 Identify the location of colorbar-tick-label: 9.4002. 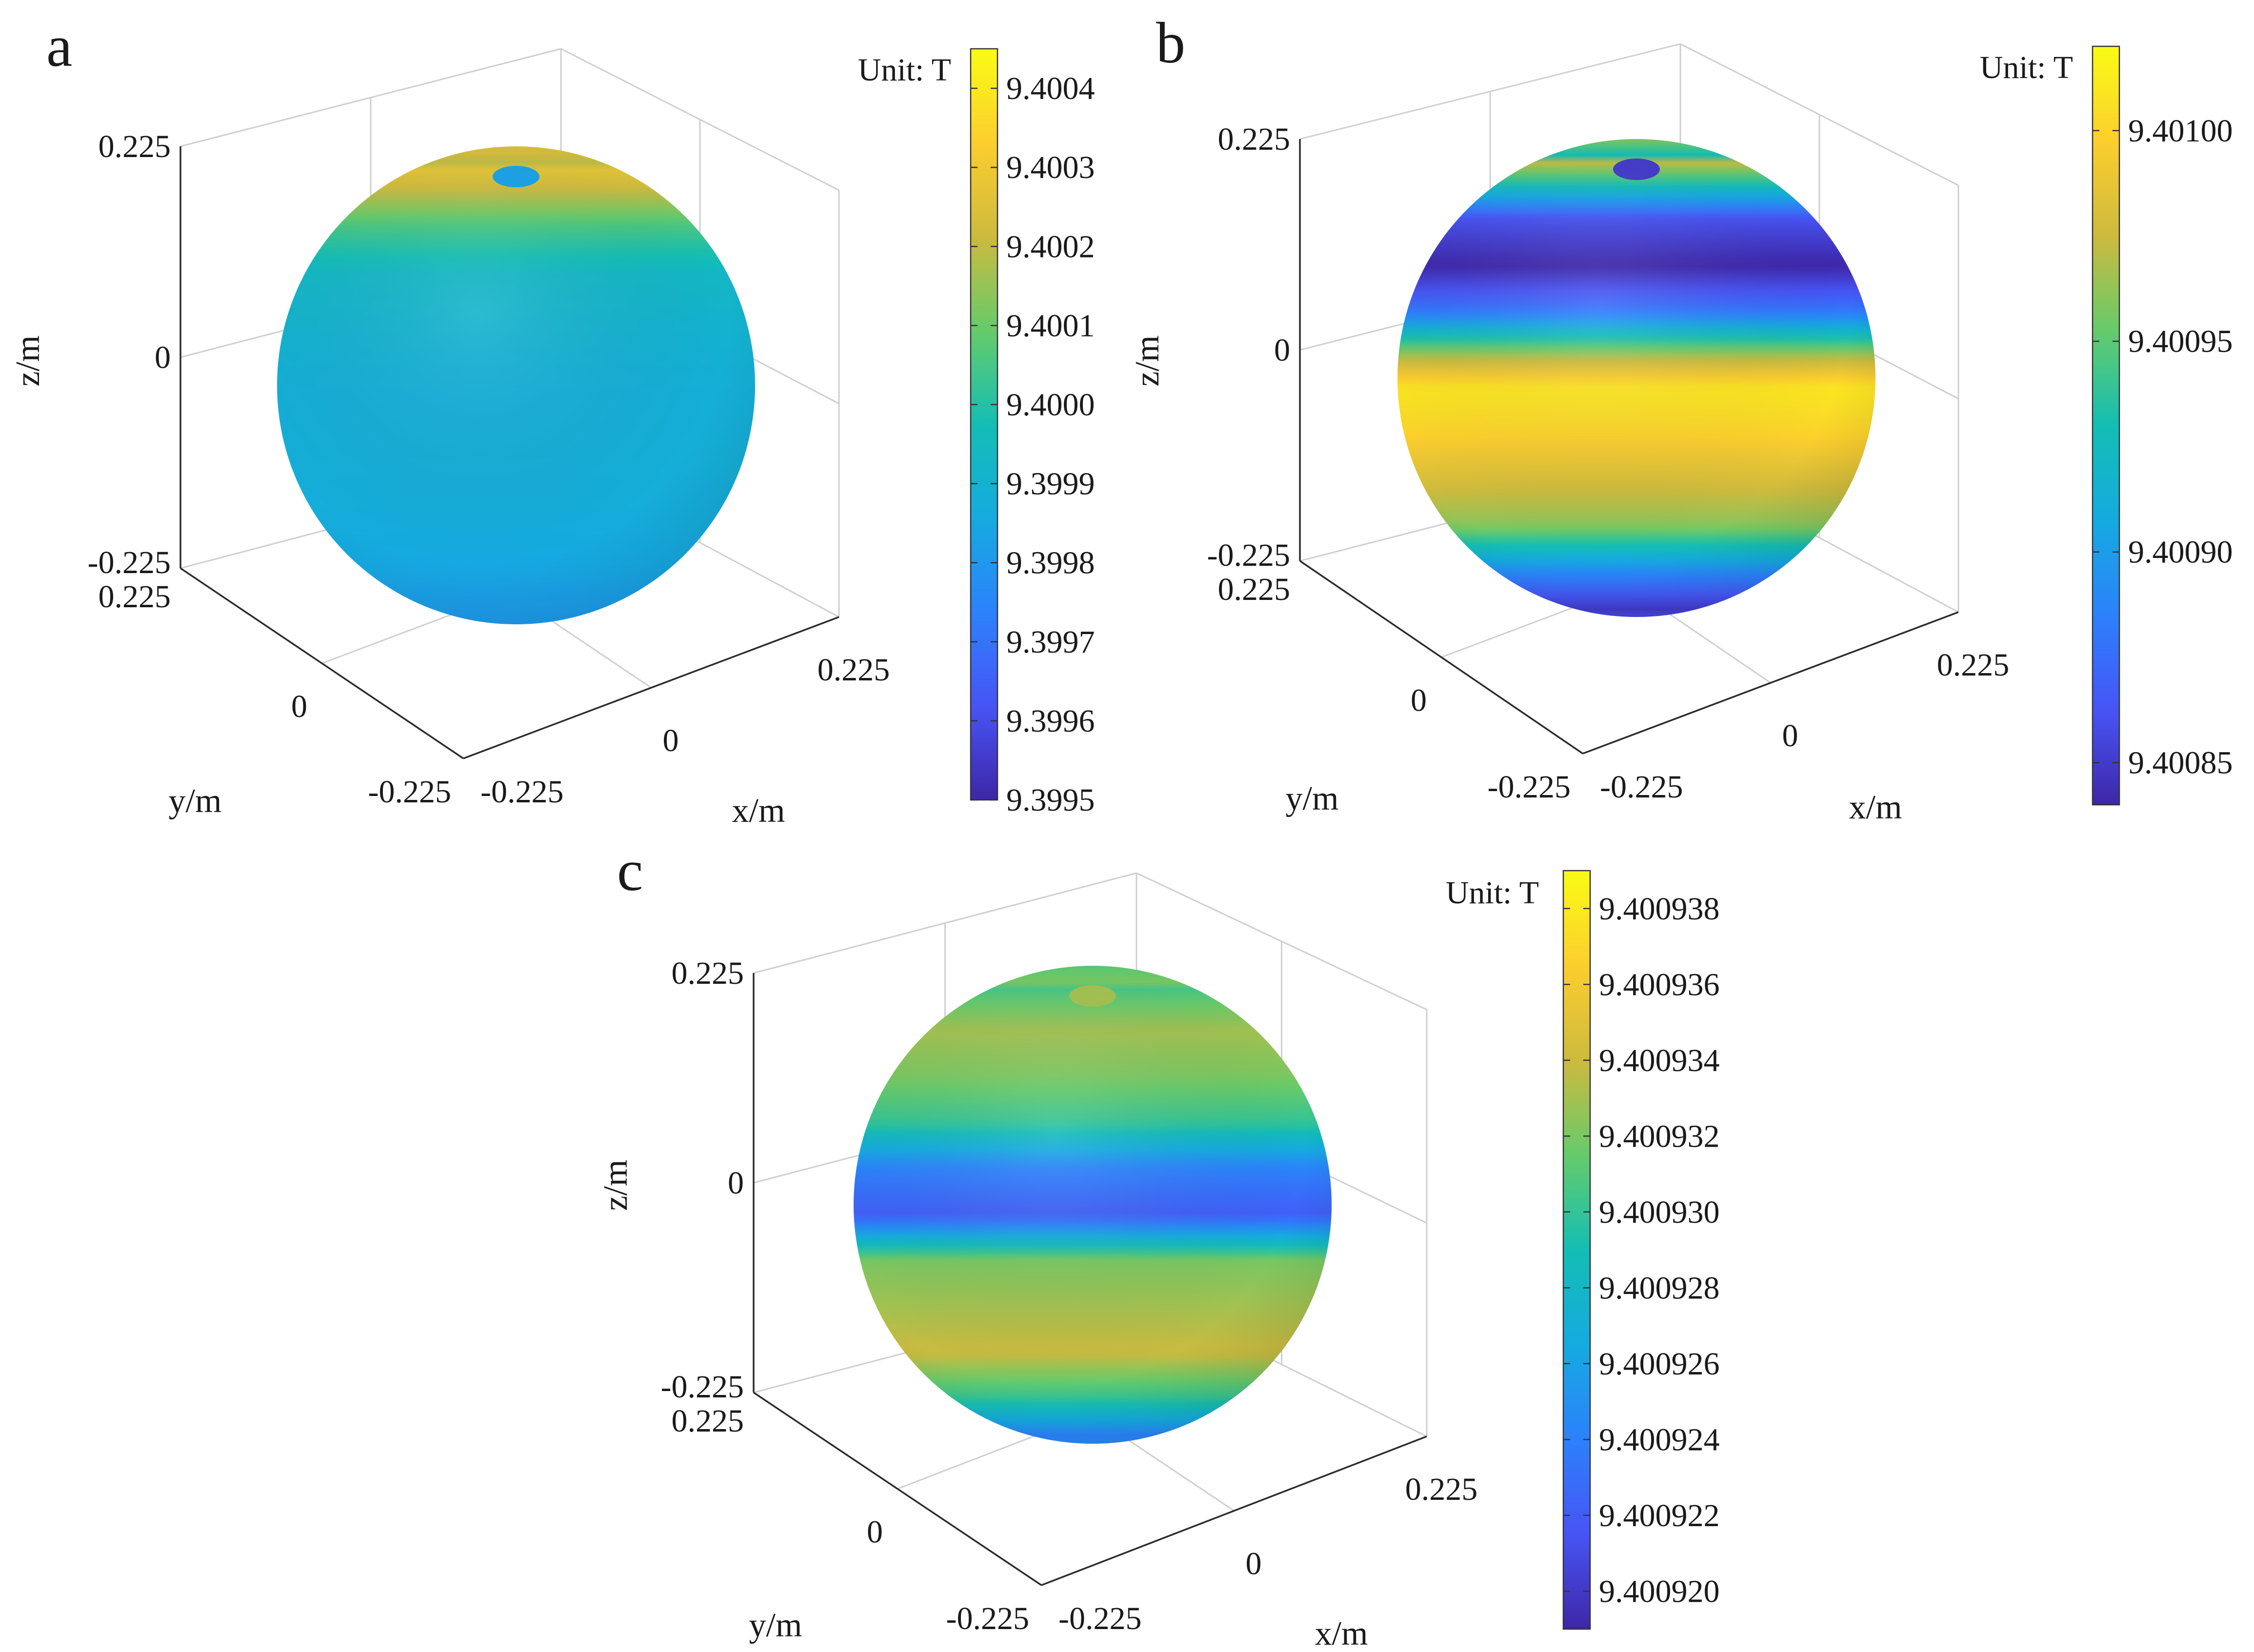
(1050, 246).